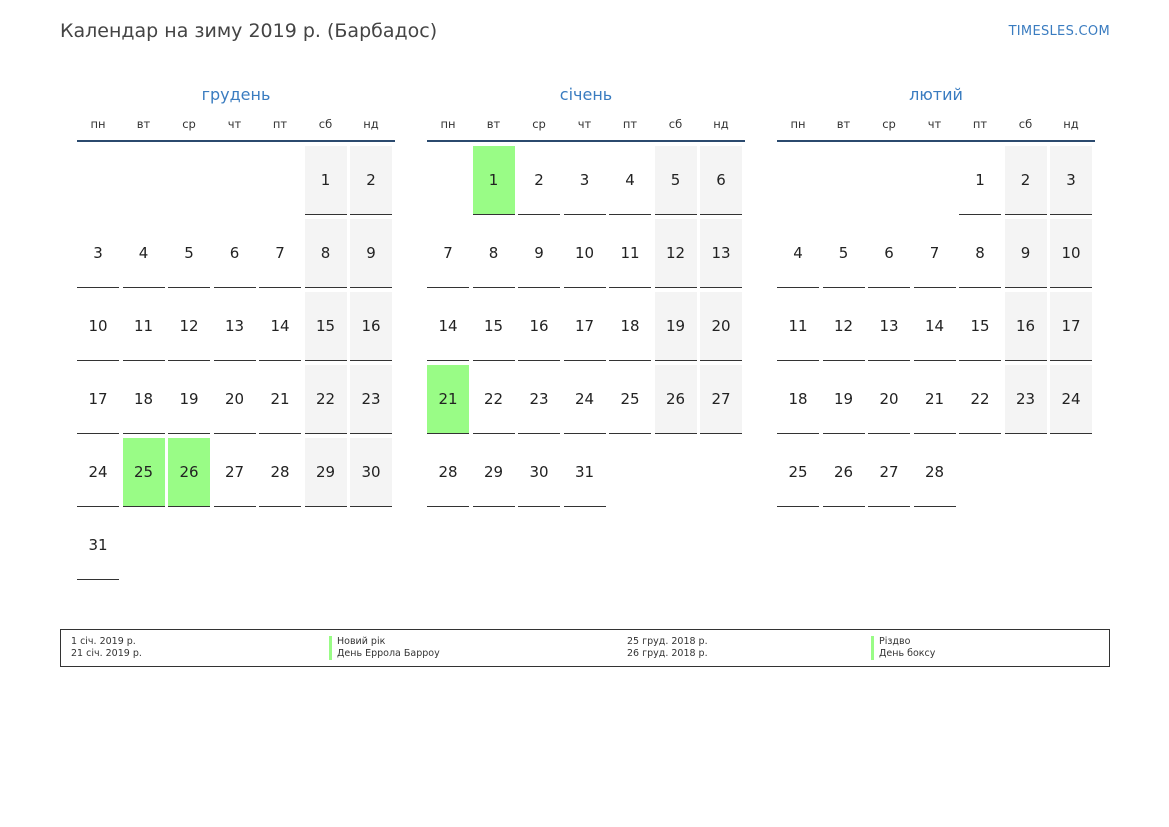  Describe the element at coordinates (1059, 31) in the screenshot. I see `site-link: TIMESLES.COM` at that location.